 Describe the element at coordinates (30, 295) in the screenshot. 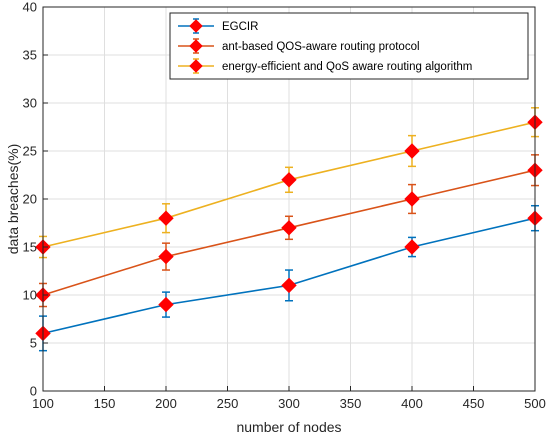

I see `y-tick-label: 10` at that location.